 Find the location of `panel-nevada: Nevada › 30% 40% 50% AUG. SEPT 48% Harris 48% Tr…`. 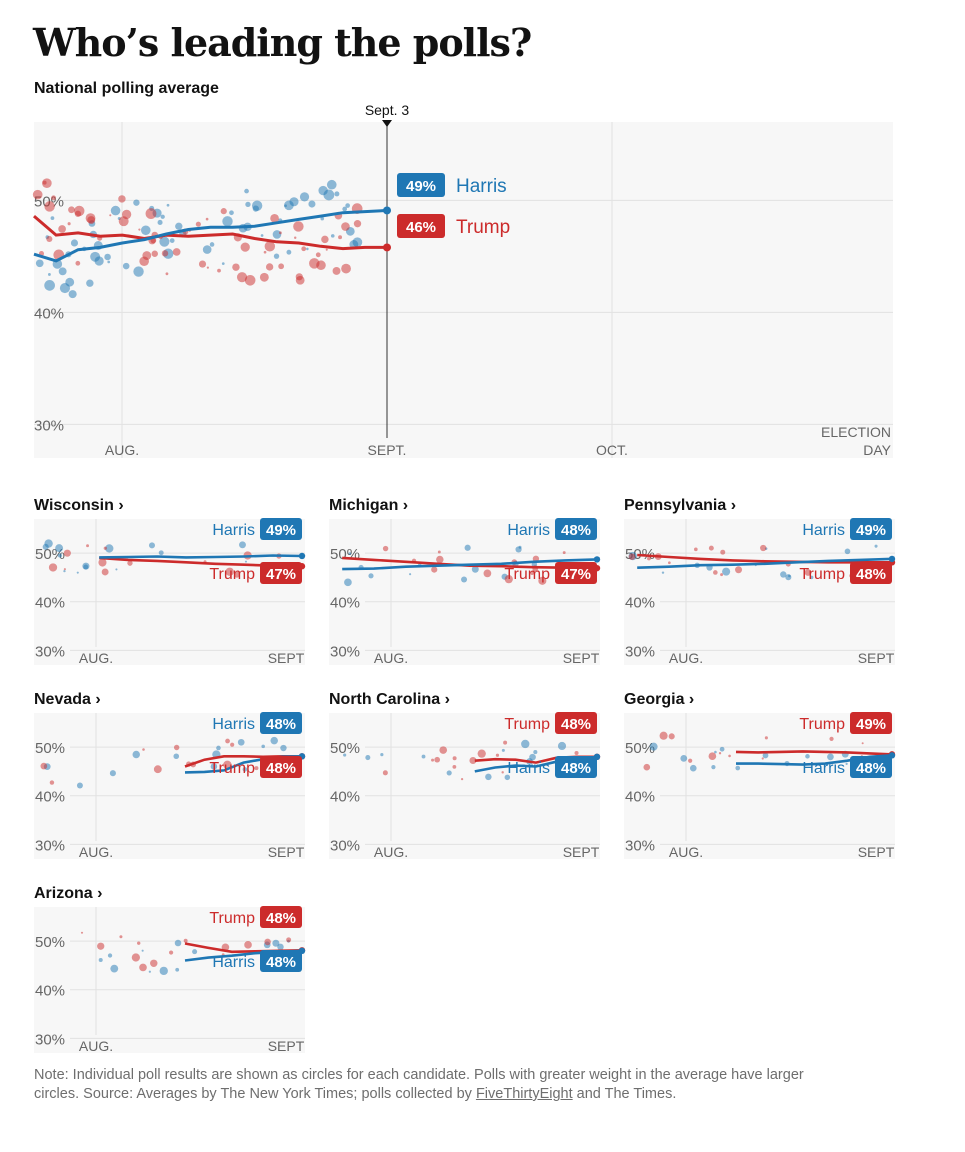

panel-nevada: Nevada › 30% 40% 50% AUG. SEPT 48% Harris 48% Tr… is located at coordinates (171, 777).